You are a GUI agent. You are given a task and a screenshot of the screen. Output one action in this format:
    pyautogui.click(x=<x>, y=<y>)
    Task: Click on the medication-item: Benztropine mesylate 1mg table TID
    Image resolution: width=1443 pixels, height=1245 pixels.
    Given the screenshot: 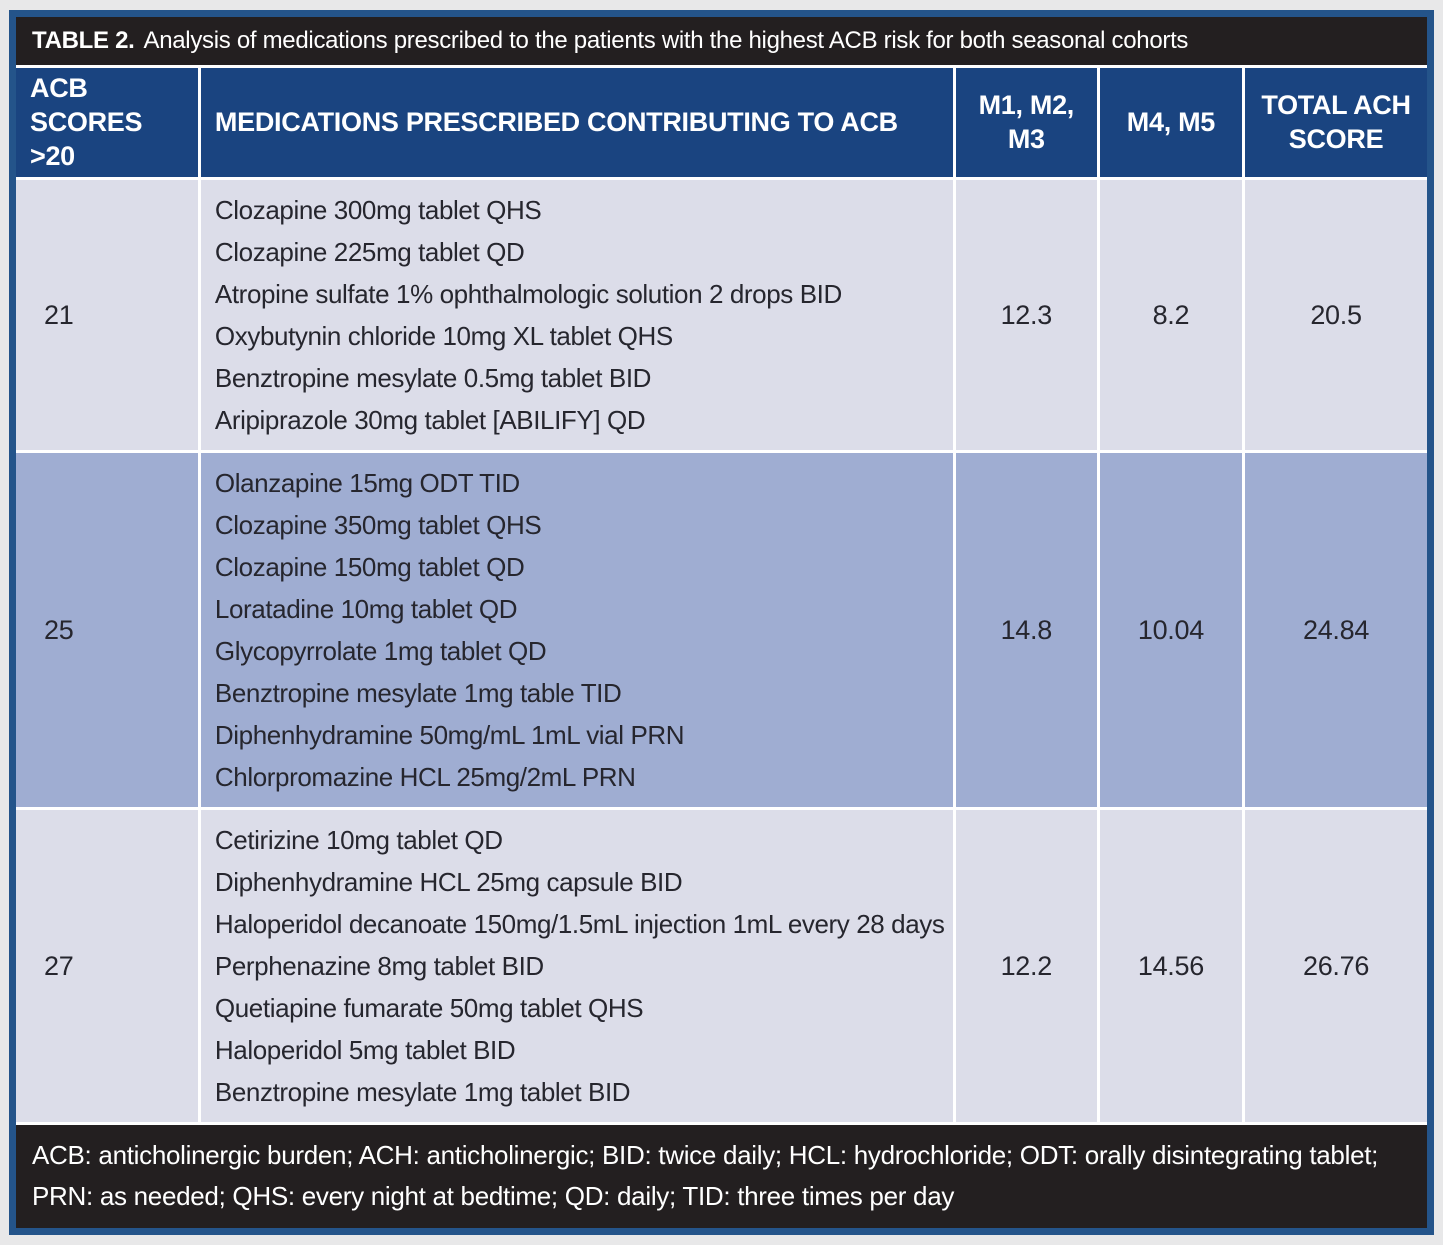 What is the action you would take?
    pyautogui.click(x=418, y=693)
    